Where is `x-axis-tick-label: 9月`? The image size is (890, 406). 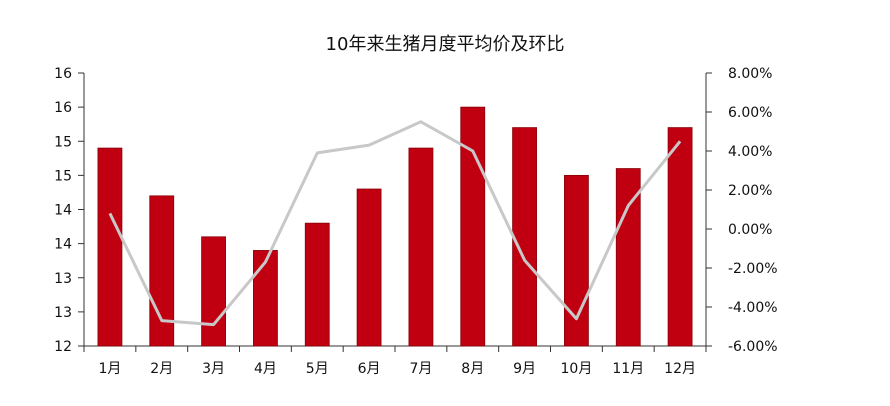
x-axis-tick-label: 9月 is located at coordinates (524, 369).